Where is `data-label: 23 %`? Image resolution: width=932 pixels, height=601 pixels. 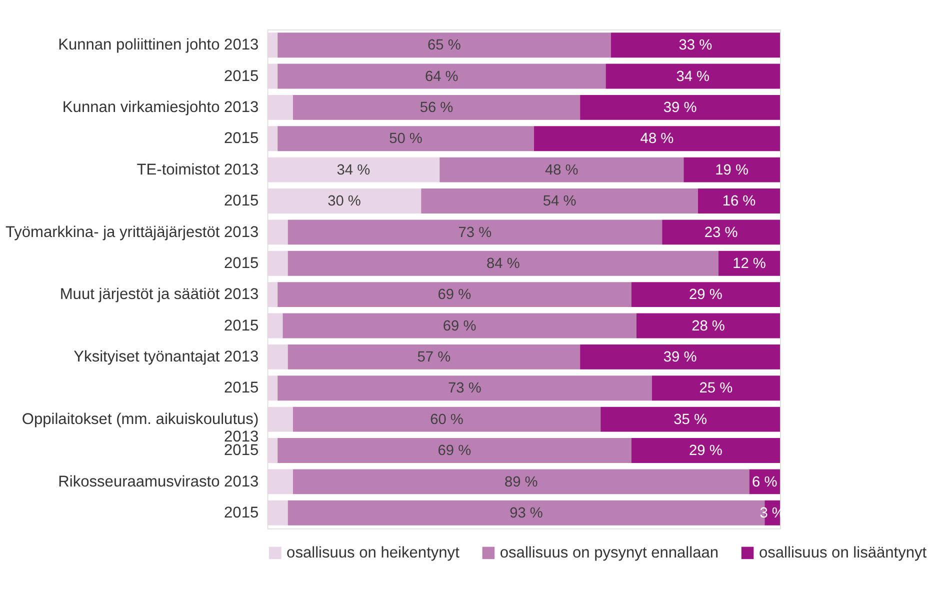
data-label: 23 % is located at coordinates (721, 232).